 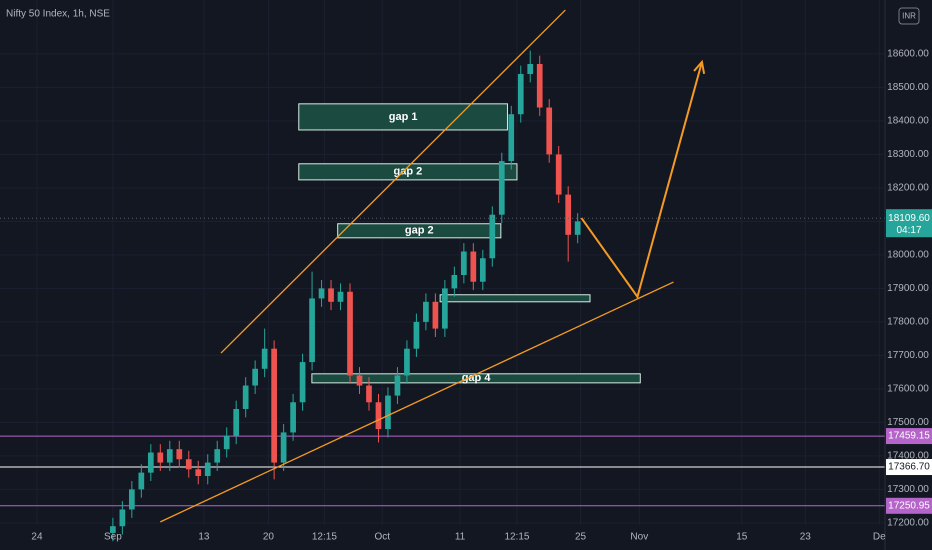 What do you see at coordinates (908, 255) in the screenshot?
I see `y-tick-label: 18000.00` at bounding box center [908, 255].